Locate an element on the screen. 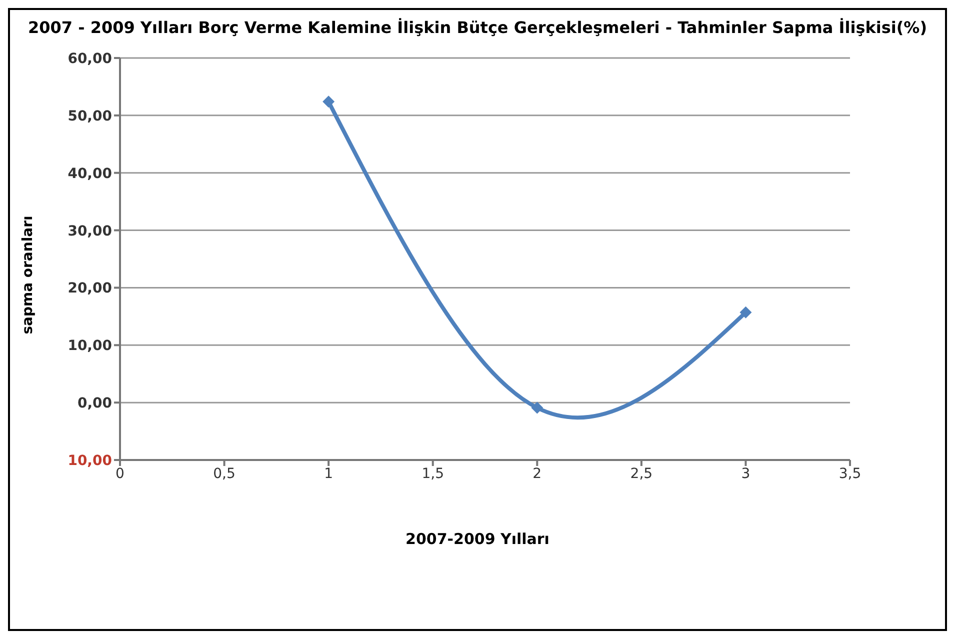 This screenshot has height=641, width=955. y-tick-label: 40,00 is located at coordinates (90, 174).